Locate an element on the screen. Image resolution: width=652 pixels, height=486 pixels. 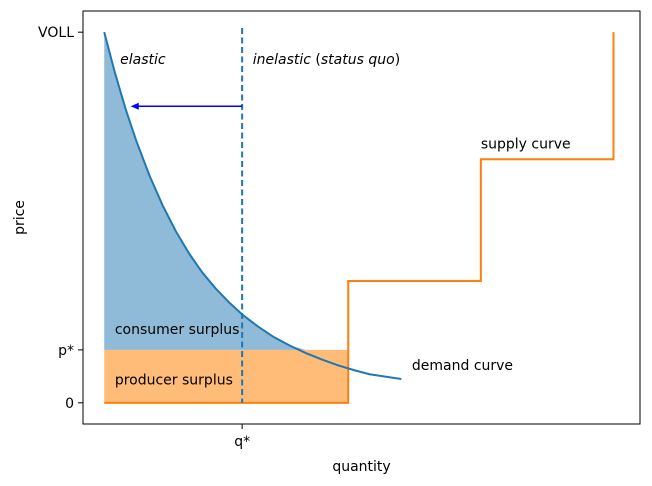
annotation-producer: producer surplus is located at coordinates (174, 380).